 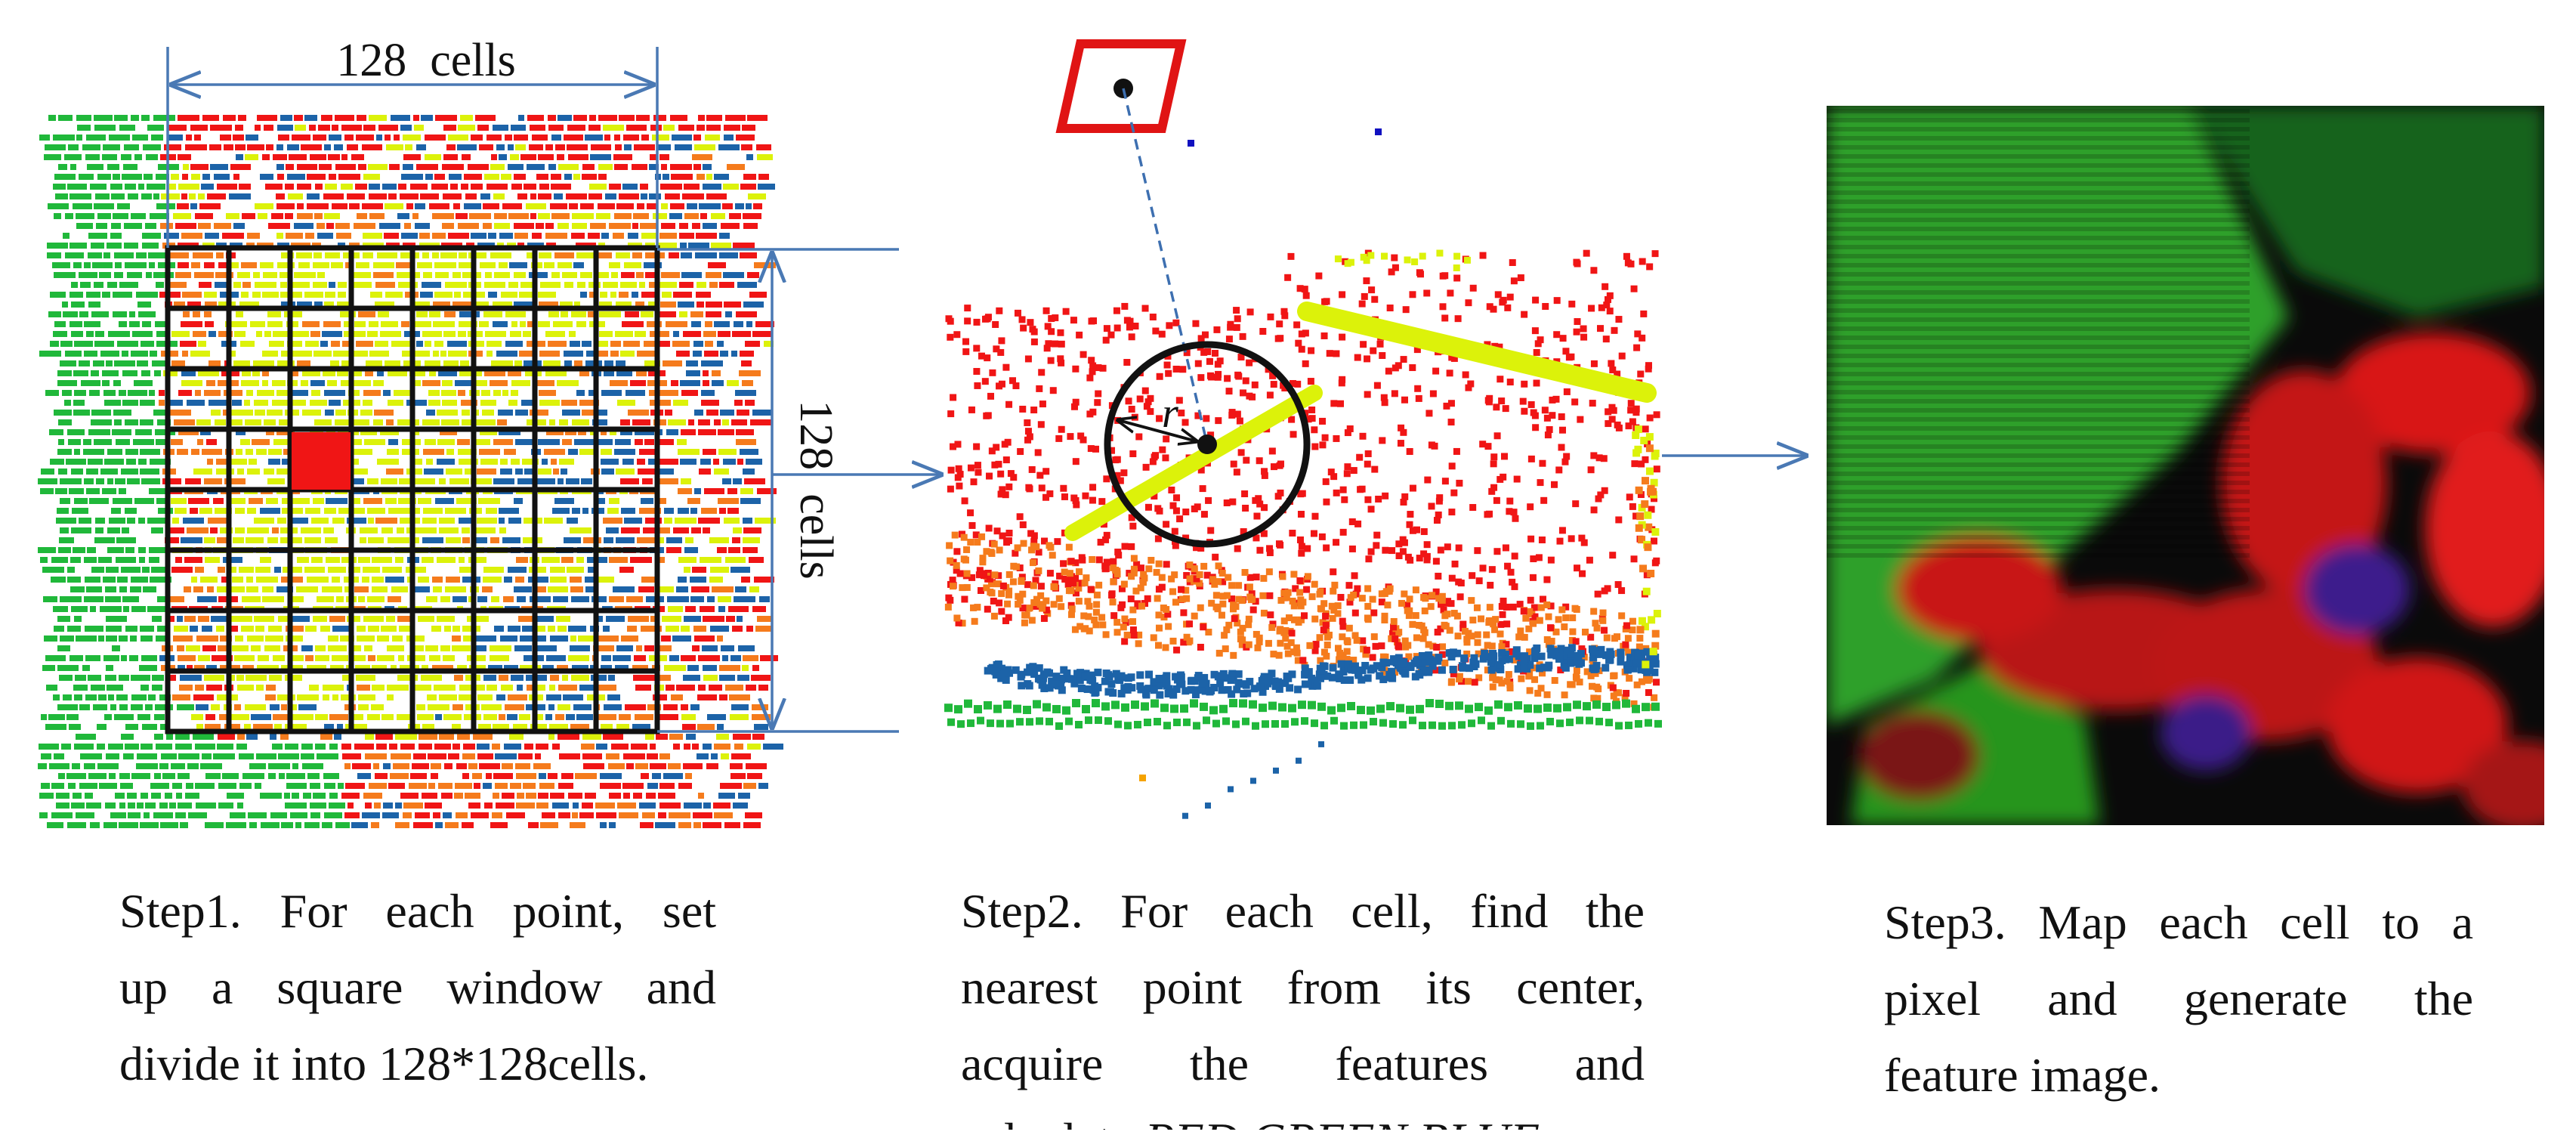 What do you see at coordinates (1170, 414) in the screenshot?
I see `radius-label: r` at bounding box center [1170, 414].